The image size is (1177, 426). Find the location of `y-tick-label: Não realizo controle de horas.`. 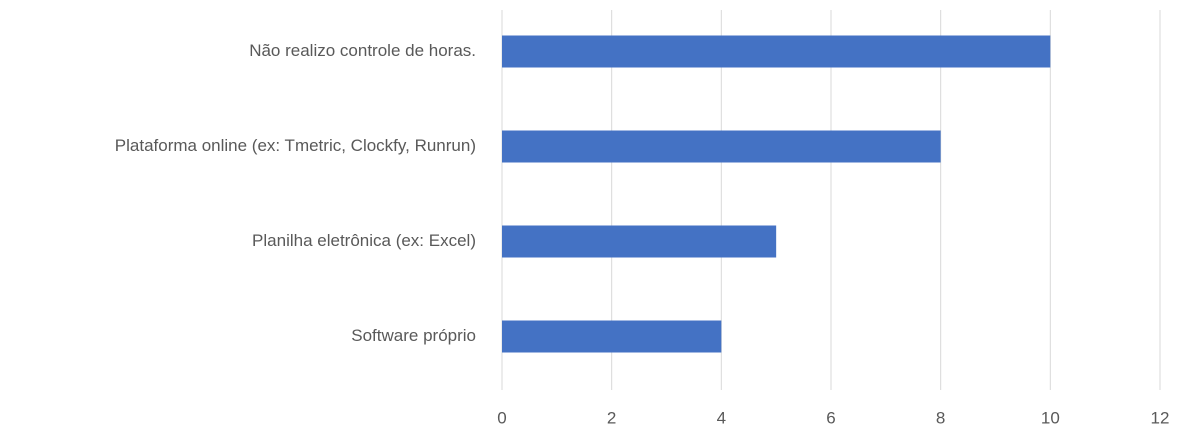

y-tick-label: Não realizo controle de horas. is located at coordinates (362, 50).